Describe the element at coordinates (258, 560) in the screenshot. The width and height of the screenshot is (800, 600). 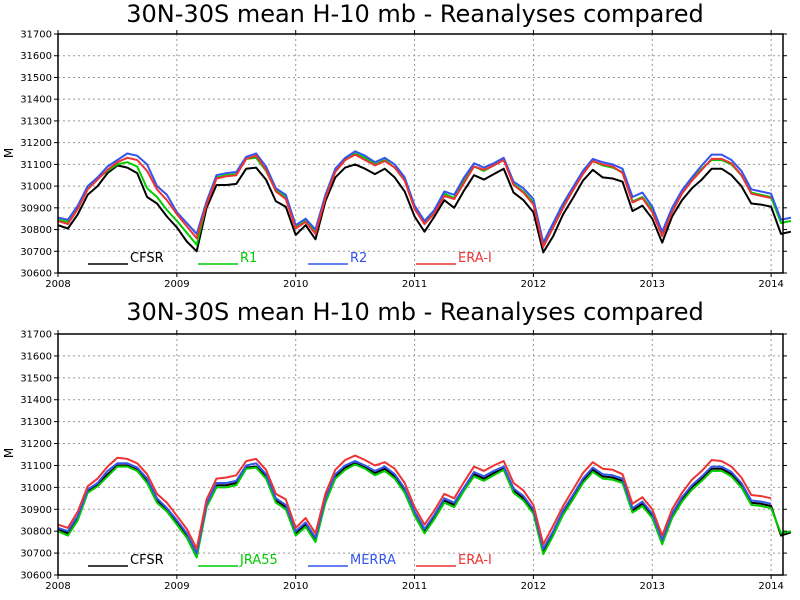
I see `legend-label-jra55: JRA55` at that location.